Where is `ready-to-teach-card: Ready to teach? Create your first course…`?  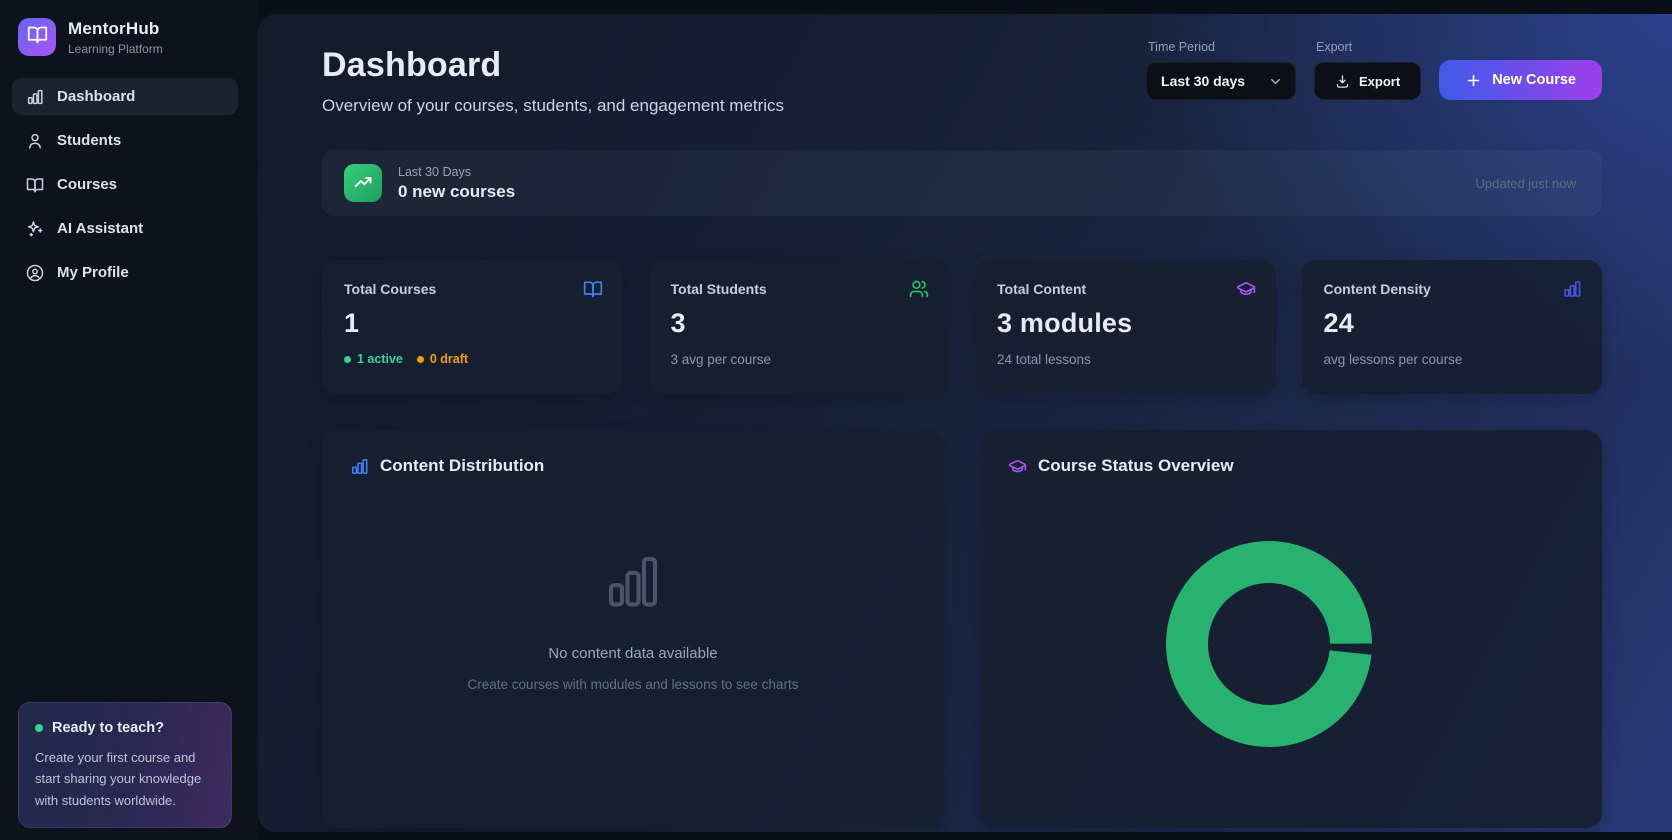
ready-to-teach-card: Ready to teach? Create your first course… is located at coordinates (125, 764).